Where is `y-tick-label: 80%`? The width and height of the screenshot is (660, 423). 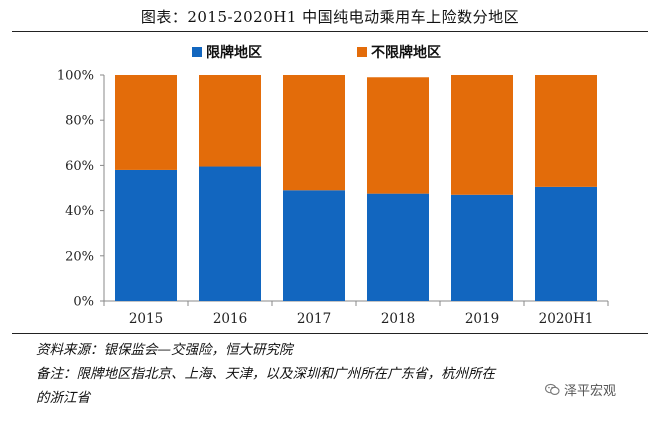 y-tick-label: 80% is located at coordinates (79, 121).